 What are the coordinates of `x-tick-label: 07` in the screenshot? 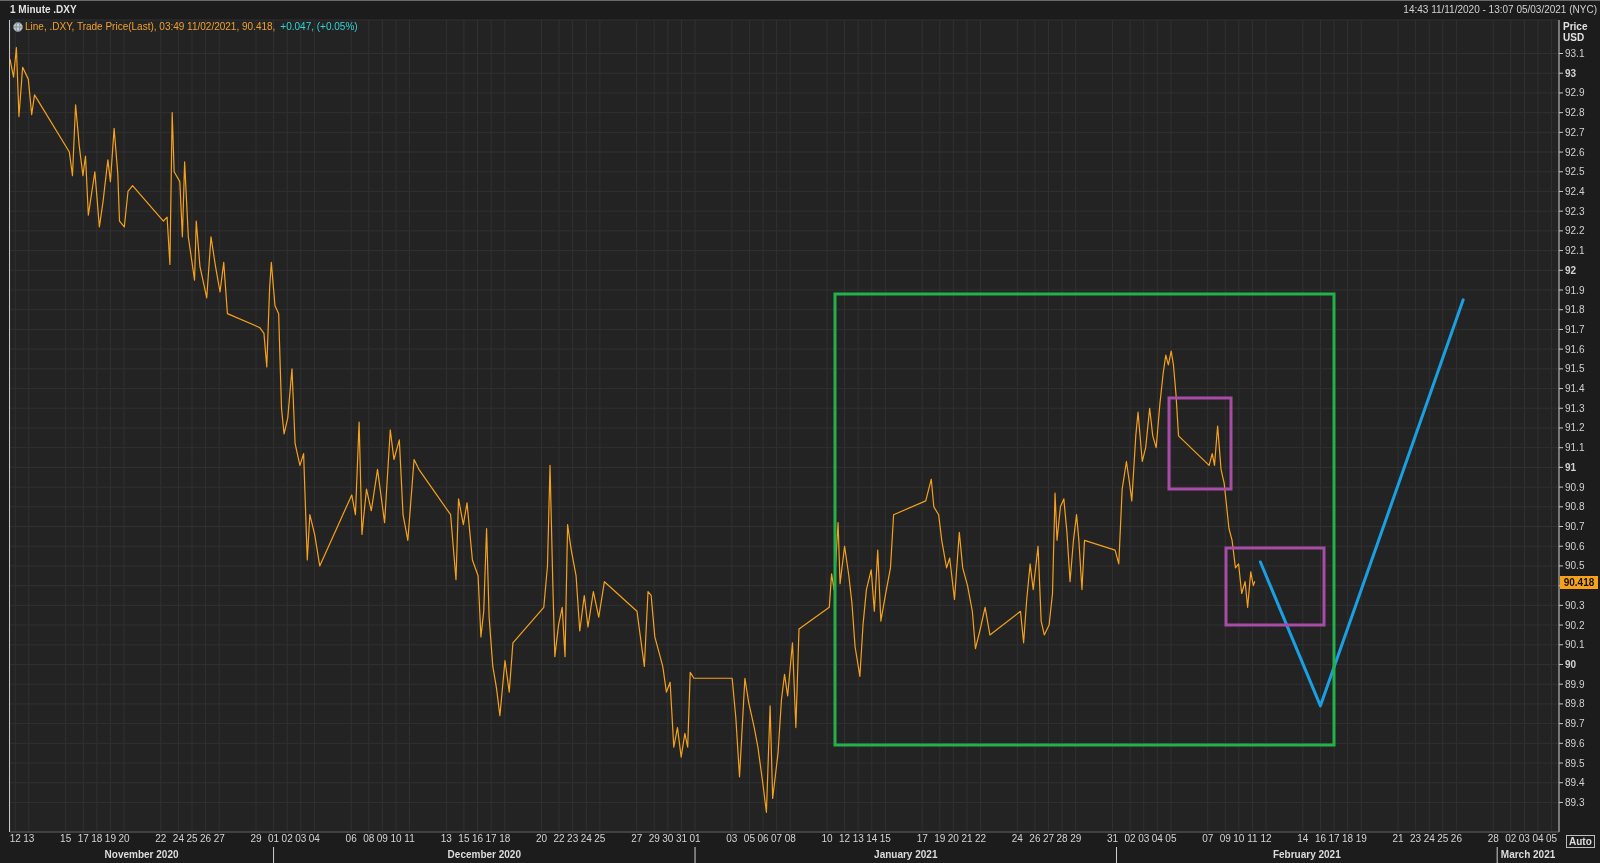 It's located at (1208, 838).